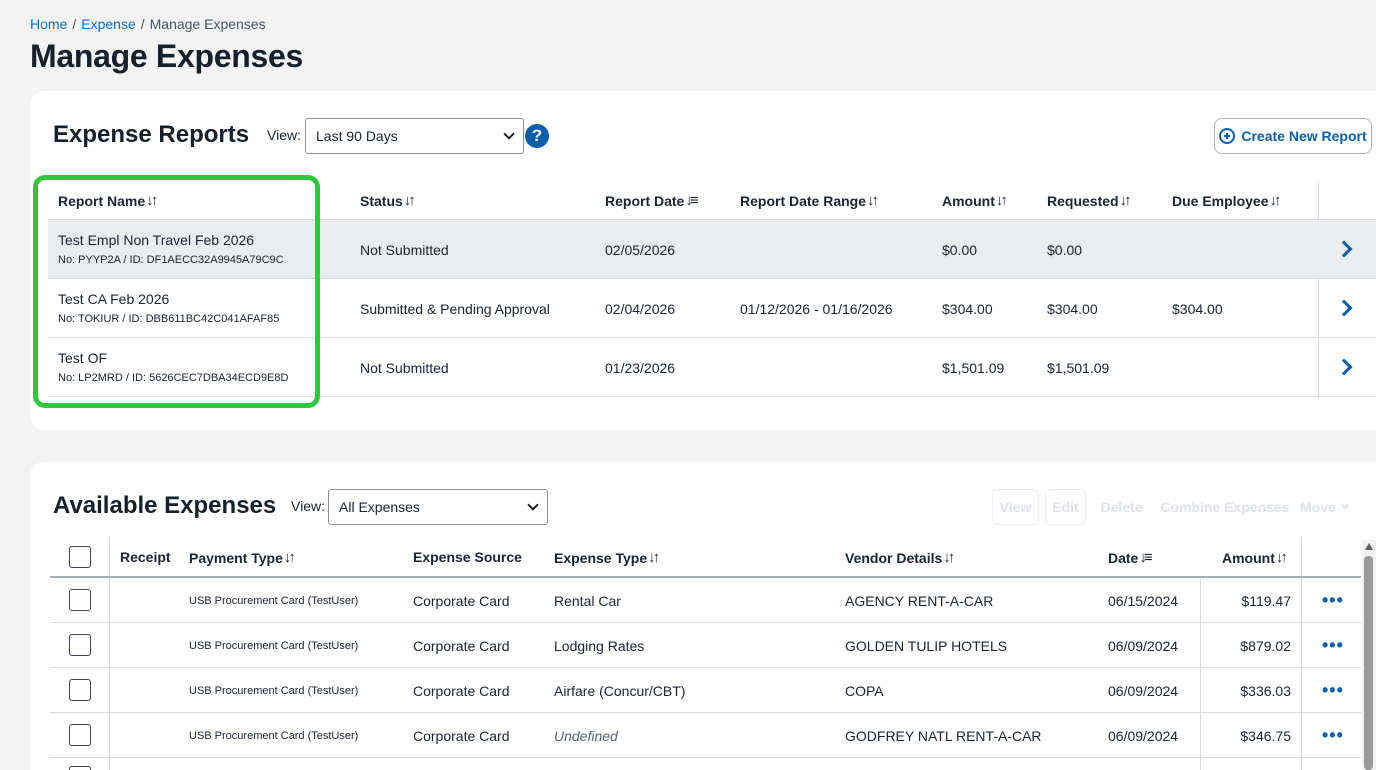  Describe the element at coordinates (156, 240) in the screenshot. I see `report-name: Test Empl Non Travel Feb 2026` at that location.